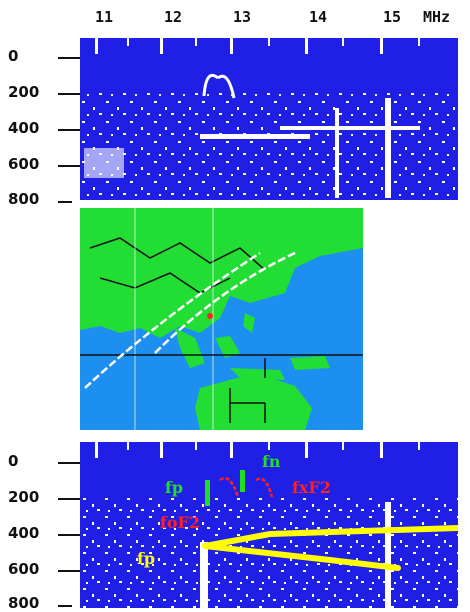 This screenshot has height=612, width=470. Describe the element at coordinates (242, 17) in the screenshot. I see `freq-tick-label: 13` at that location.